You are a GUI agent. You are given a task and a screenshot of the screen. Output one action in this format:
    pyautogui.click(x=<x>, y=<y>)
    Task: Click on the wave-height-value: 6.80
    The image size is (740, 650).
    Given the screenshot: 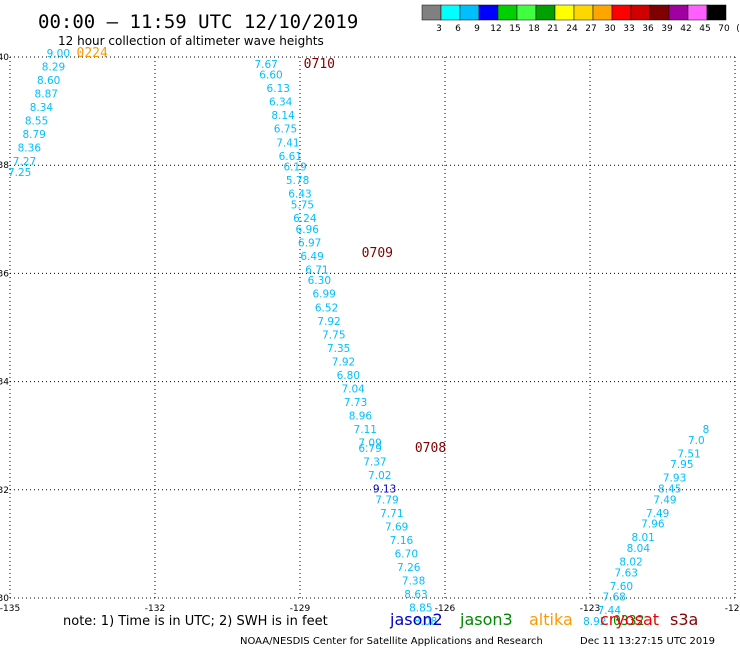 What is the action you would take?
    pyautogui.click(x=348, y=376)
    